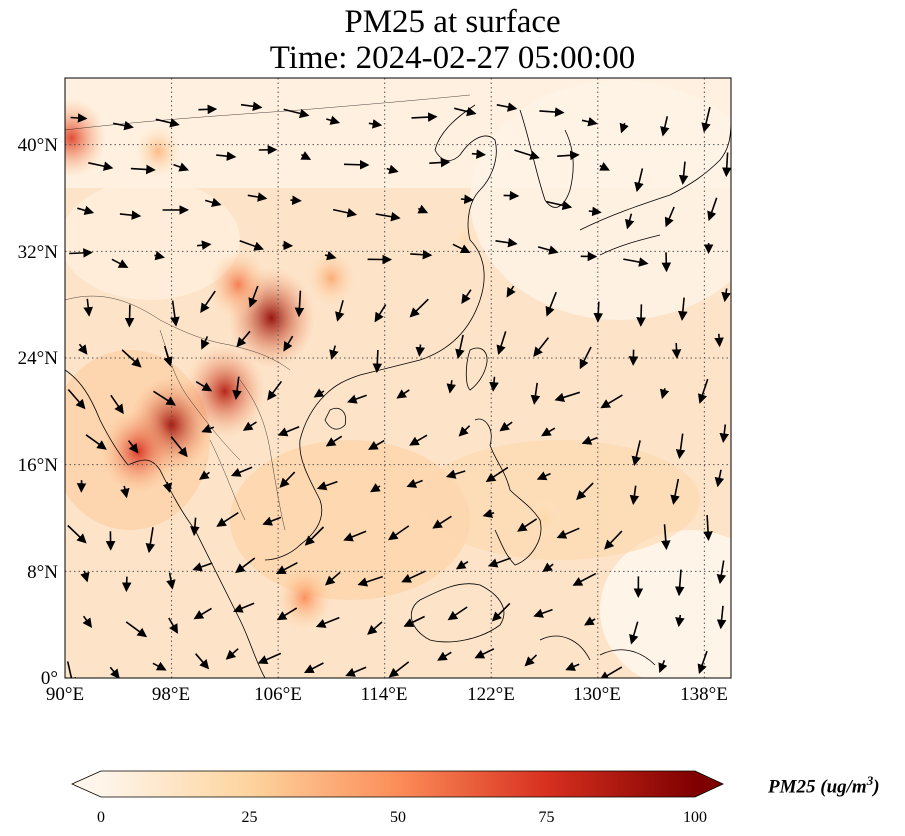 The width and height of the screenshot is (905, 836). I want to click on title-line-2: Time: 2024-02-27 05:00:00, so click(452, 58).